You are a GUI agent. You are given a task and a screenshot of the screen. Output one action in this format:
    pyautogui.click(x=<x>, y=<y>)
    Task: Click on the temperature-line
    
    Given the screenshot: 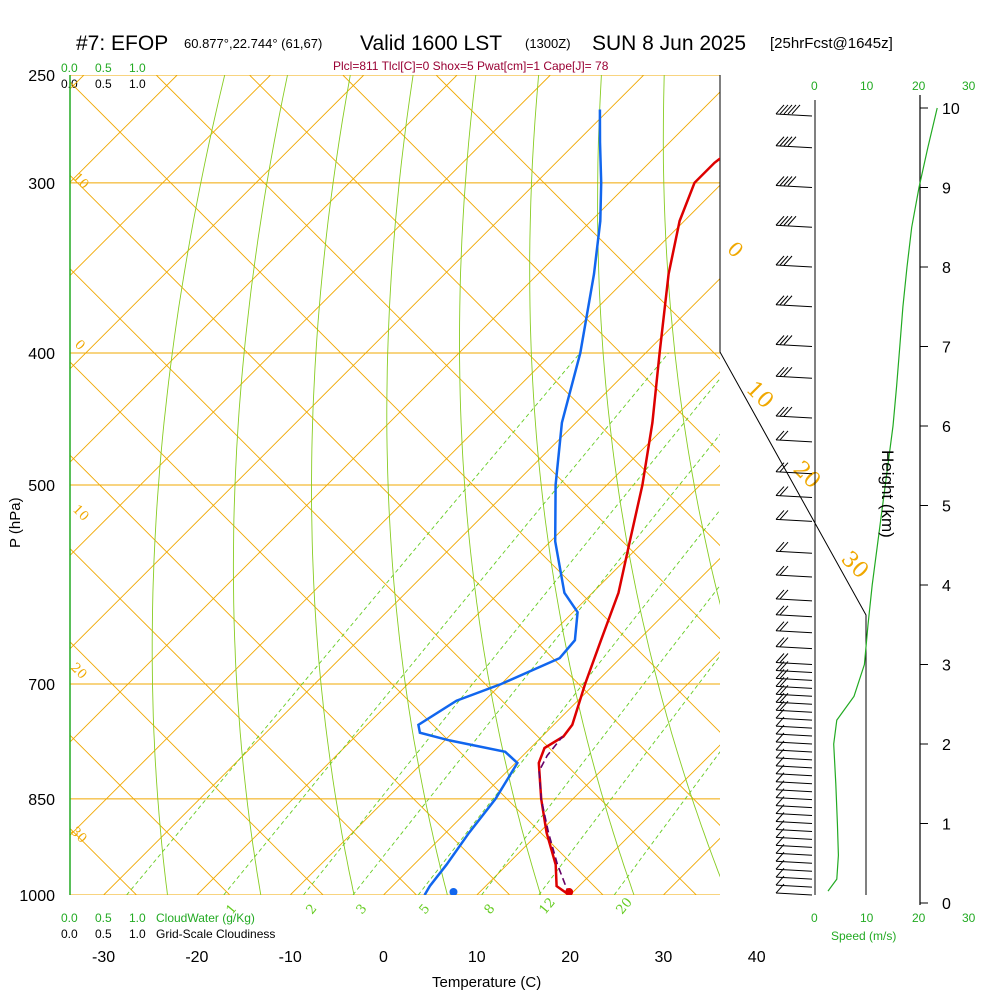 What is the action you would take?
    pyautogui.click(x=628, y=525)
    